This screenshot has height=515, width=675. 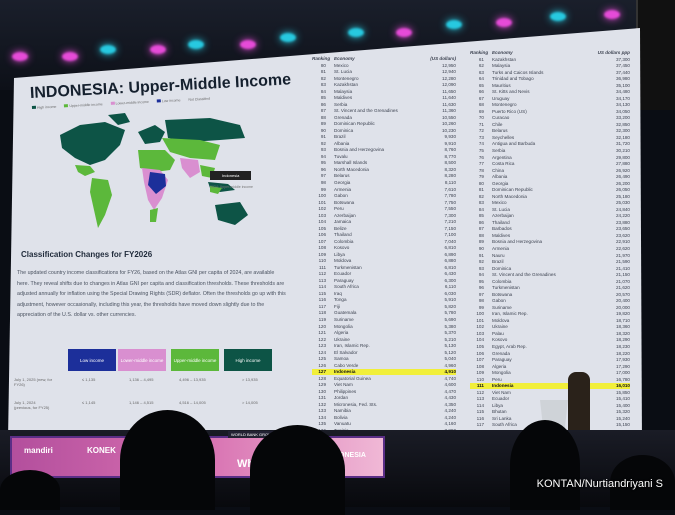 What do you see at coordinates (550, 262) in the screenshot?
I see `table-row: 92 Brazil 21,590` at bounding box center [550, 262].